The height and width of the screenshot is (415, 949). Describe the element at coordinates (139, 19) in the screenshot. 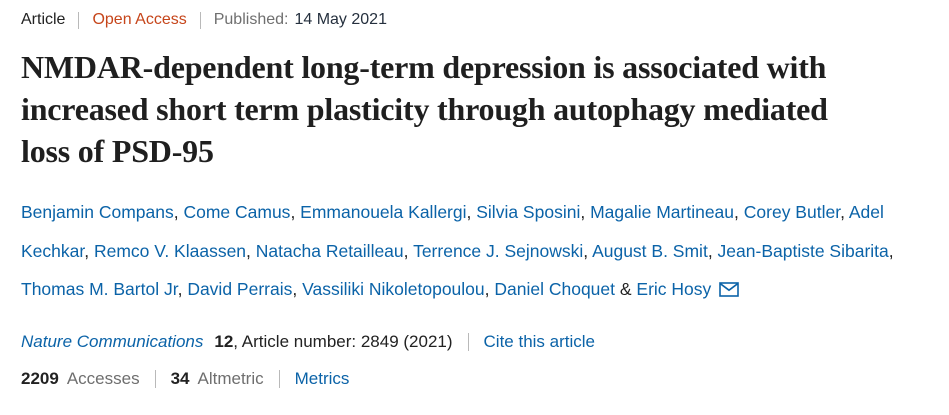

I see `open-access-link: Open Access` at that location.